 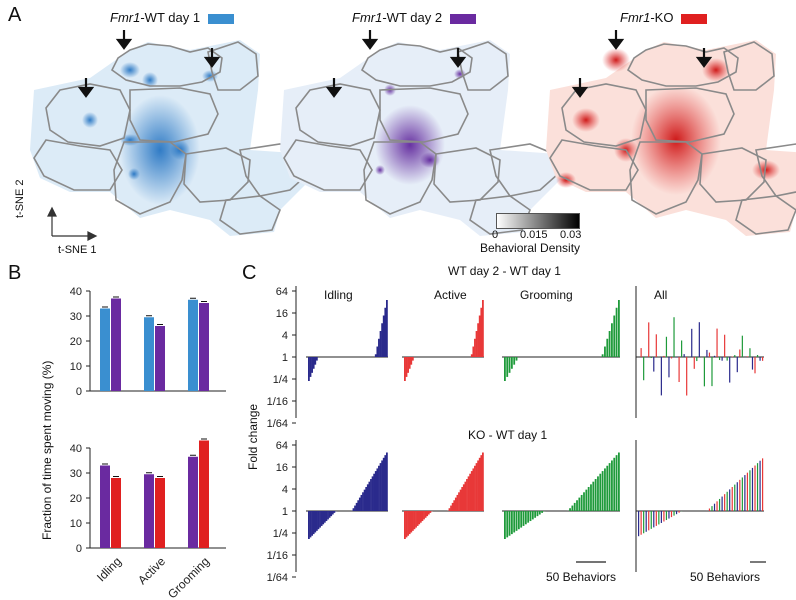 What do you see at coordinates (79, 549) in the screenshot?
I see `y-tick-label: 0` at bounding box center [79, 549].